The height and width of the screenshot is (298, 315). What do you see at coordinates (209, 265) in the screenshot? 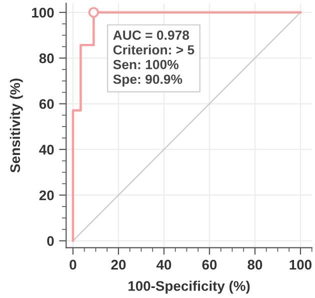
I see `x-tick-label: 60` at bounding box center [209, 265].